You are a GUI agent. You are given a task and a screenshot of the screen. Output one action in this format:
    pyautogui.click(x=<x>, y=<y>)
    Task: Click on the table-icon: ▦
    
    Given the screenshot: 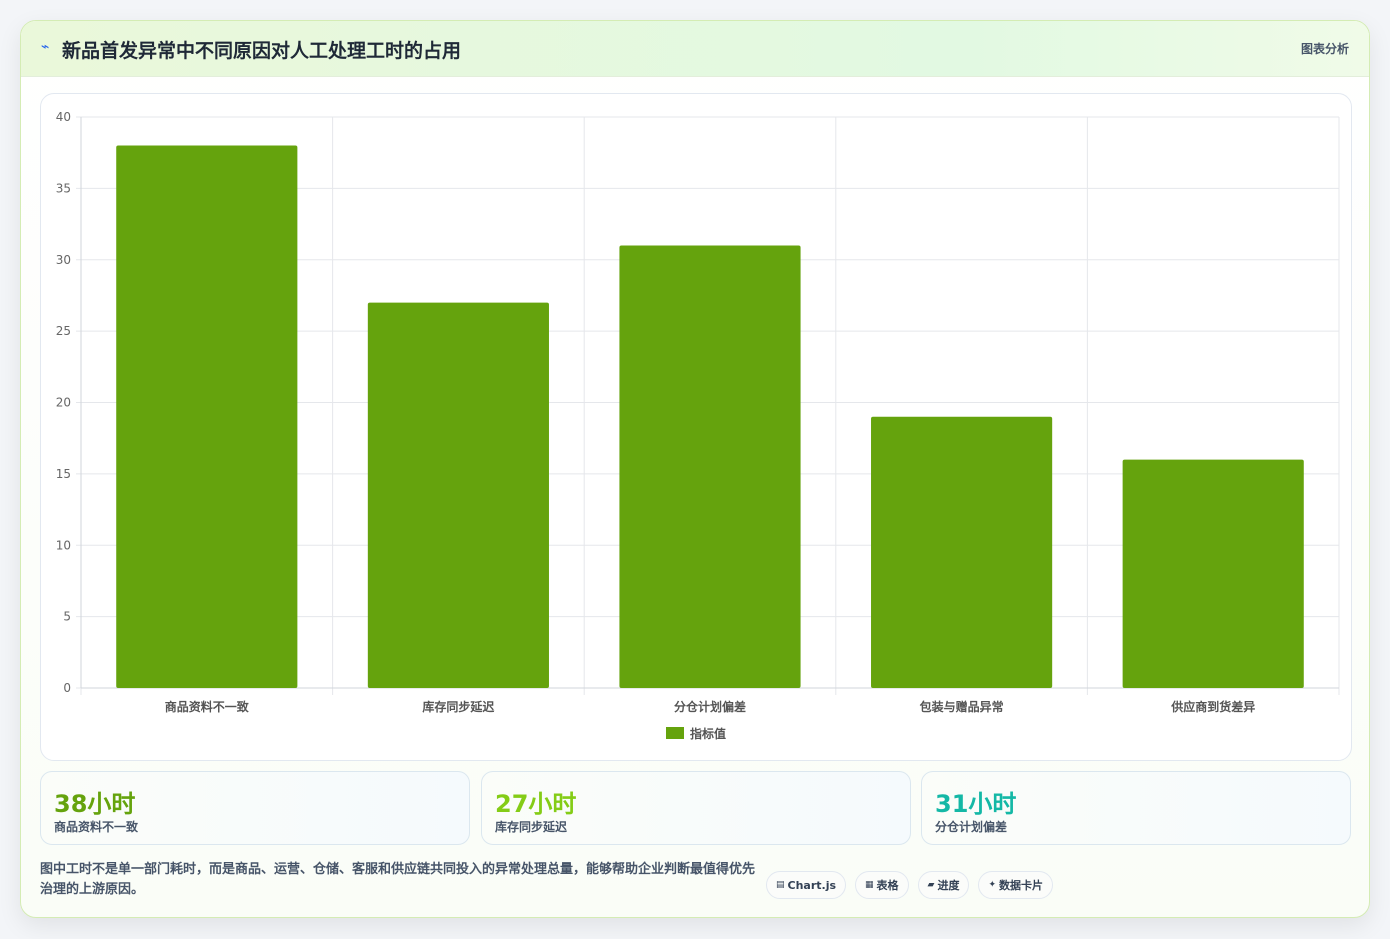 What is the action you would take?
    pyautogui.click(x=869, y=885)
    